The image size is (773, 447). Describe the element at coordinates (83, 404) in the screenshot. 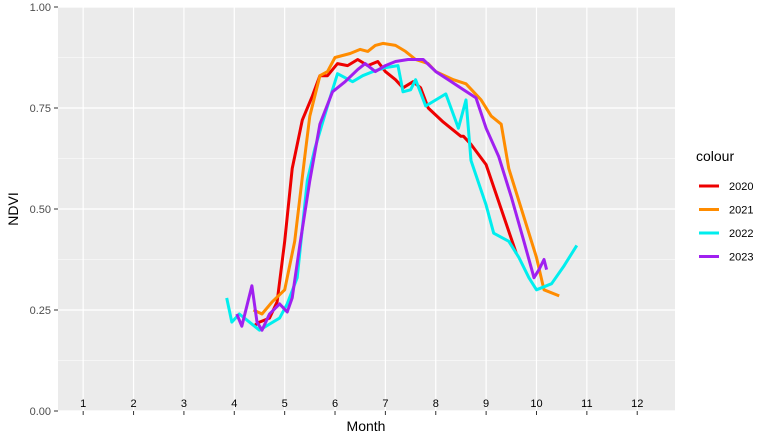

I see `month-label-1: 1` at that location.